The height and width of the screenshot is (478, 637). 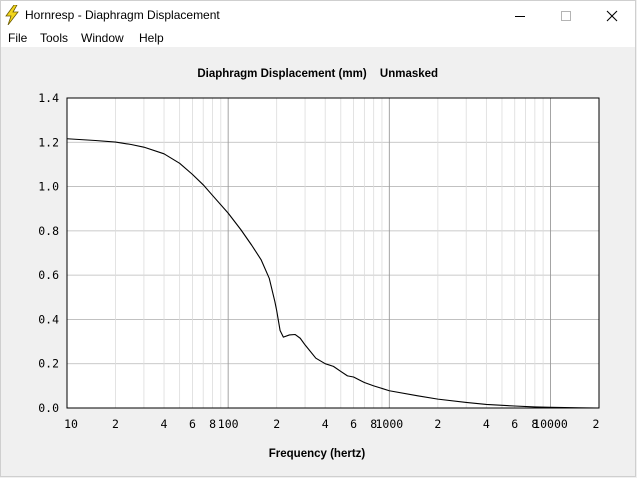 What do you see at coordinates (48, 275) in the screenshot?
I see `y-tick-label: 0.6` at bounding box center [48, 275].